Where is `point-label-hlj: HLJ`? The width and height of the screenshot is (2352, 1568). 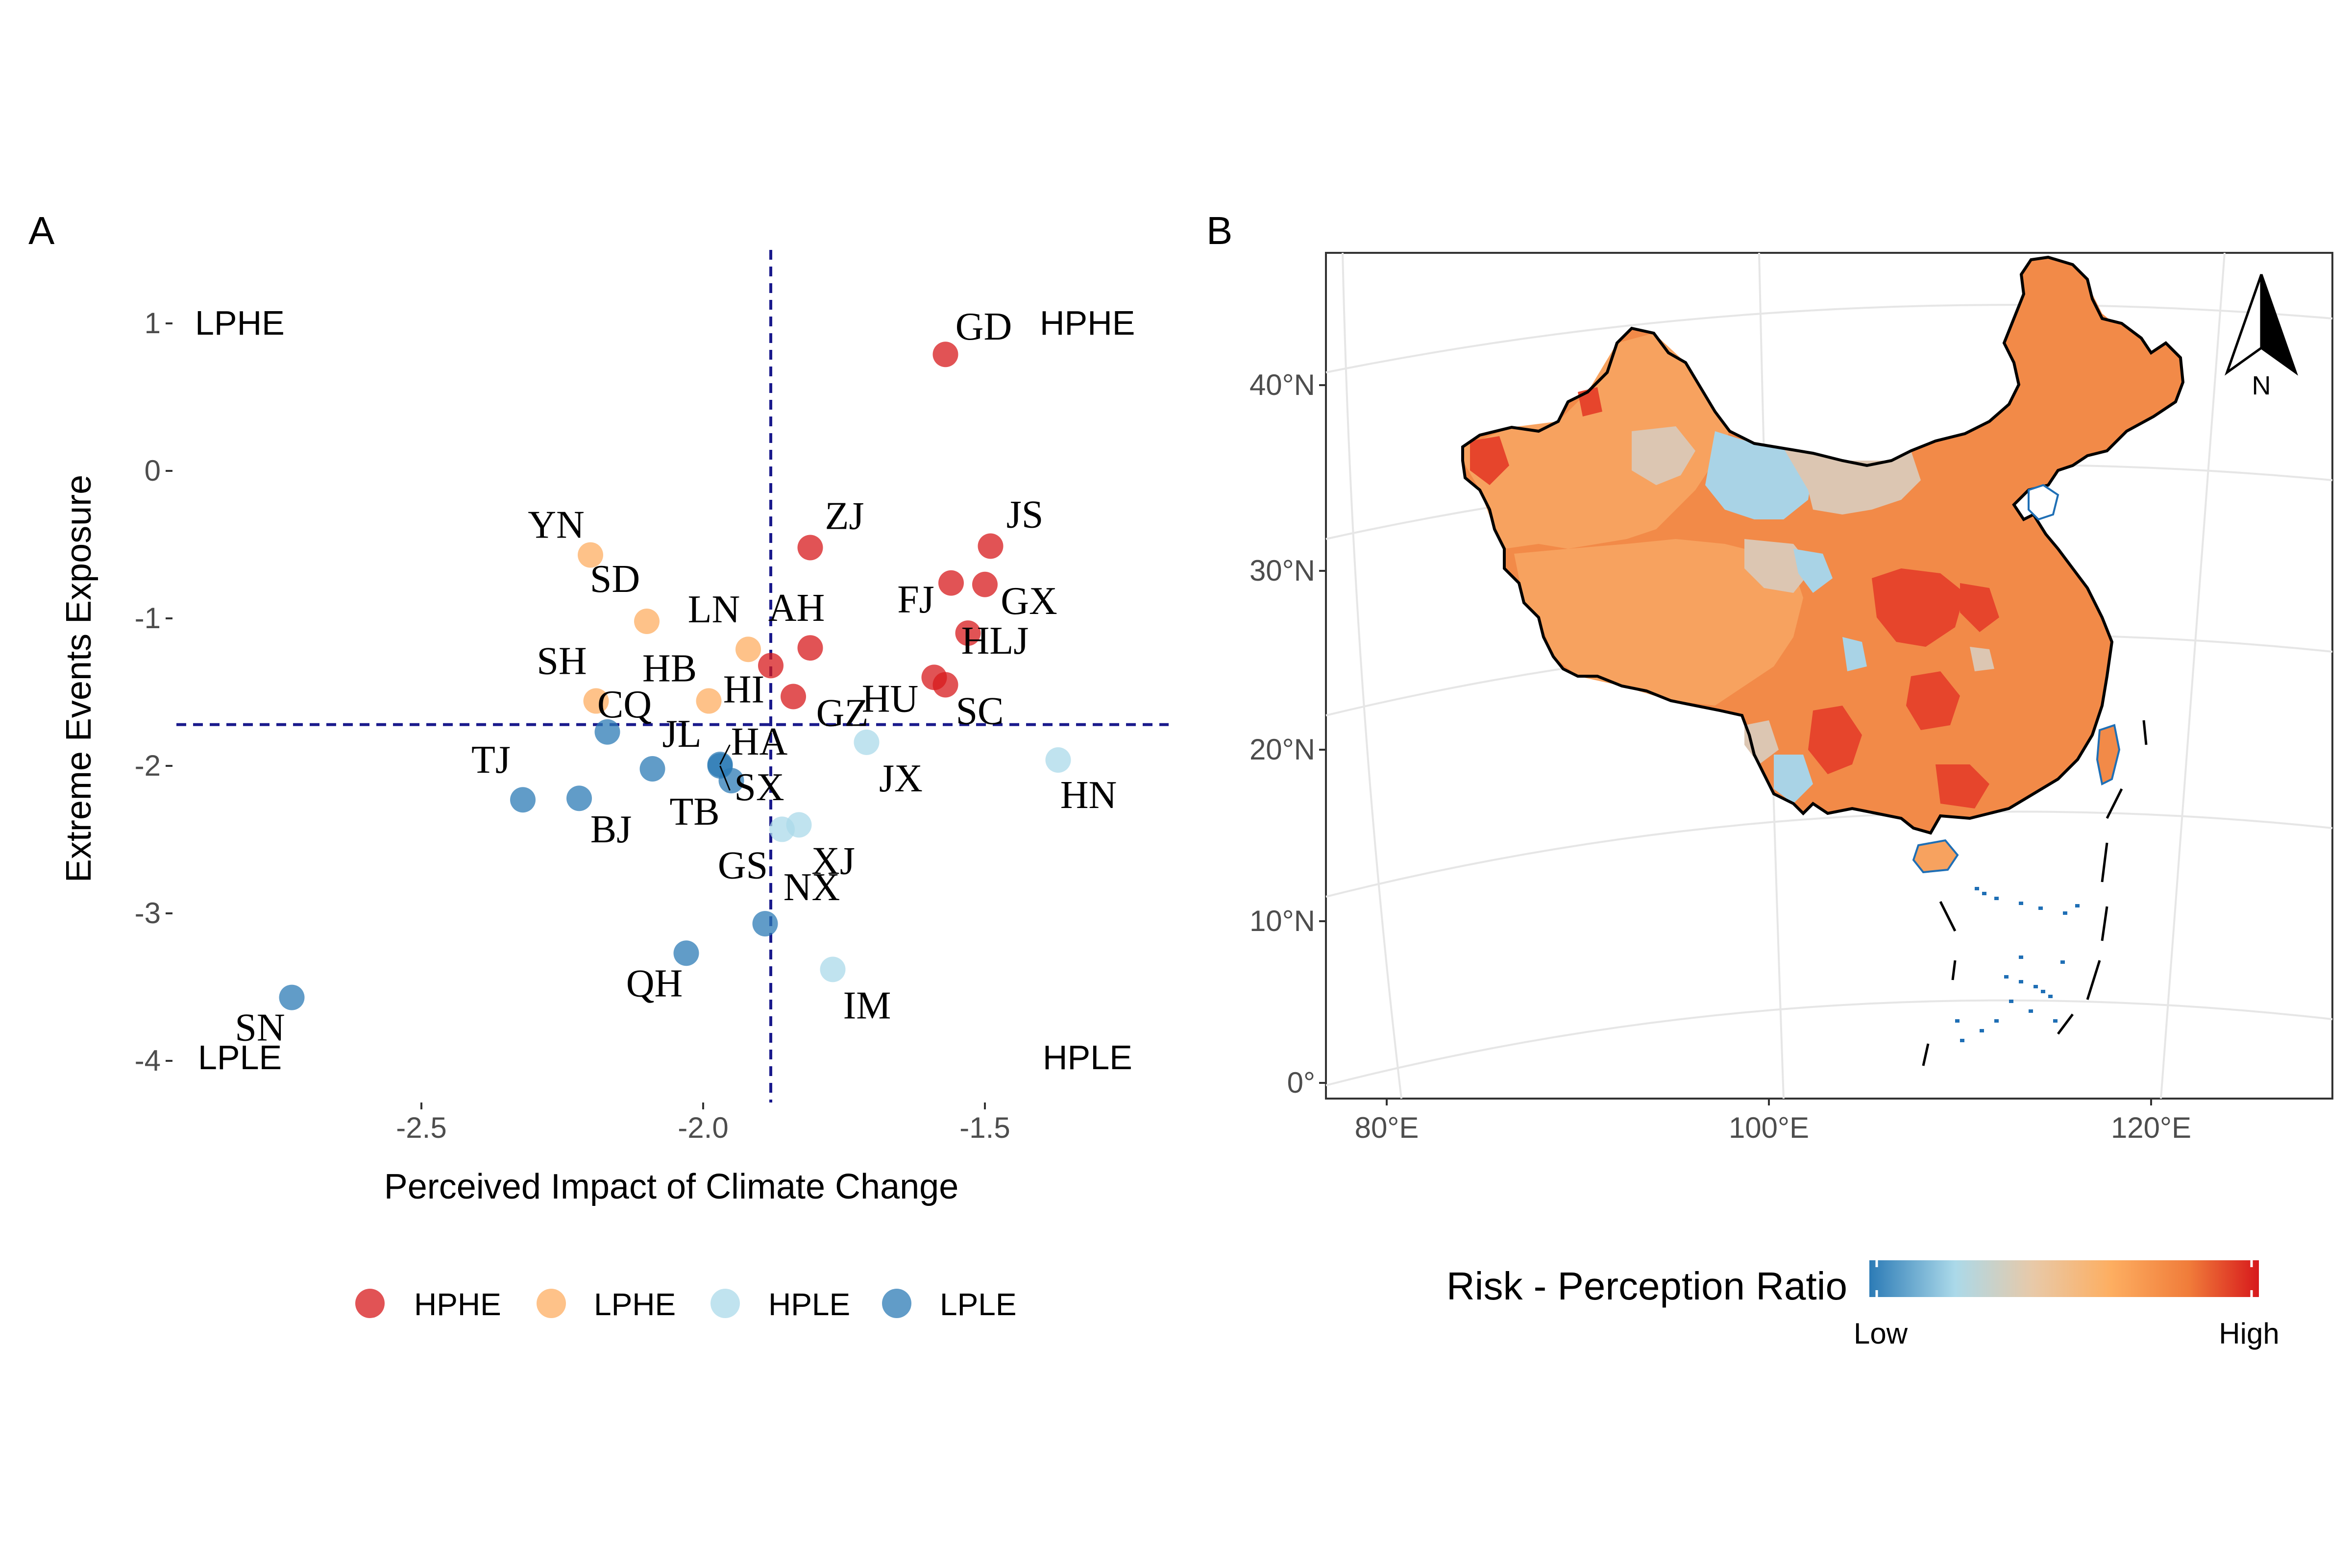
point-label-hlj: HLJ is located at coordinates (995, 640).